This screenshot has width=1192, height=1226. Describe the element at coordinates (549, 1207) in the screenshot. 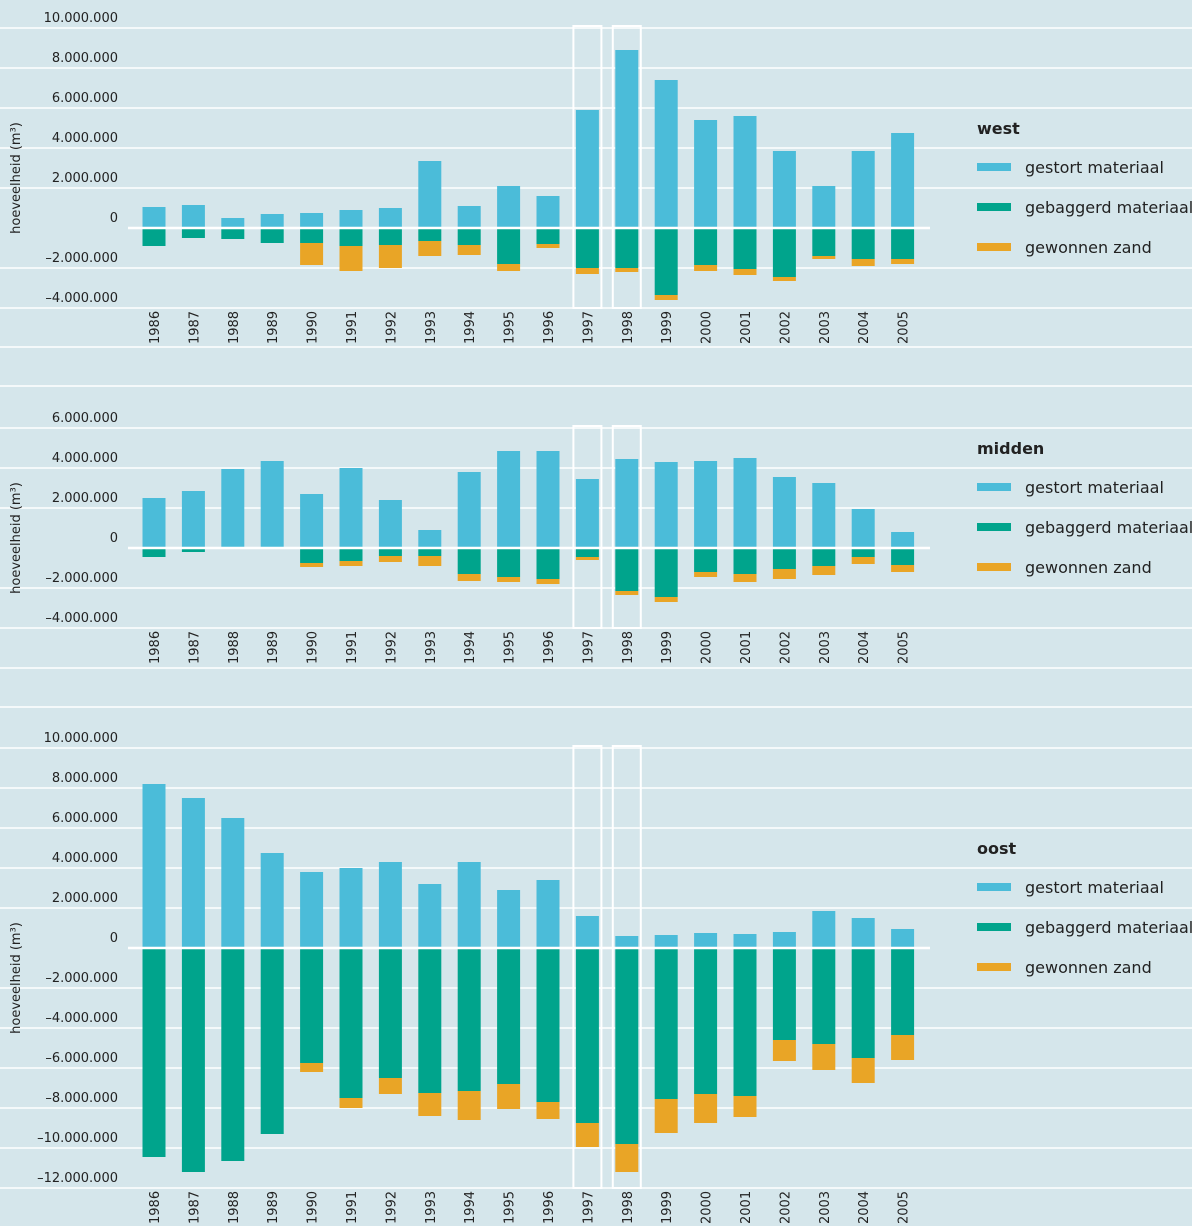

I see `x-tick-label: 1996` at that location.